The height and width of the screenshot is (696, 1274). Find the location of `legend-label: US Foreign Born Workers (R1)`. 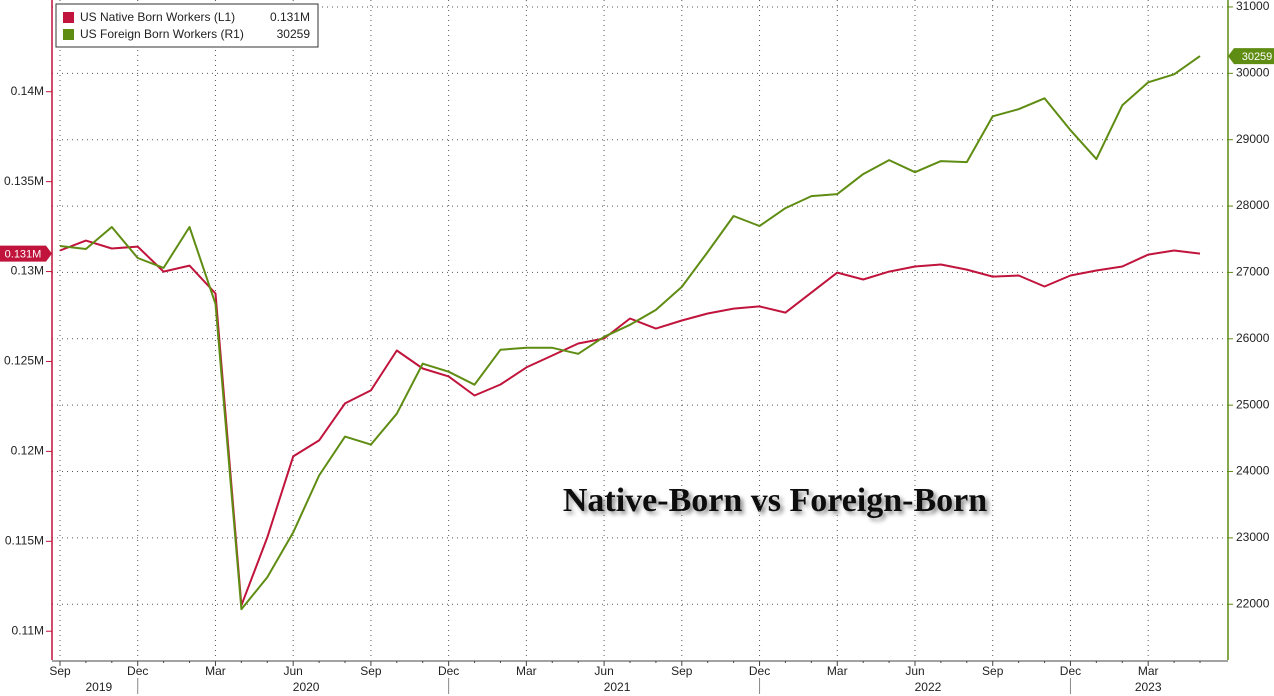

legend-label: US Foreign Born Workers (R1) is located at coordinates (162, 34).